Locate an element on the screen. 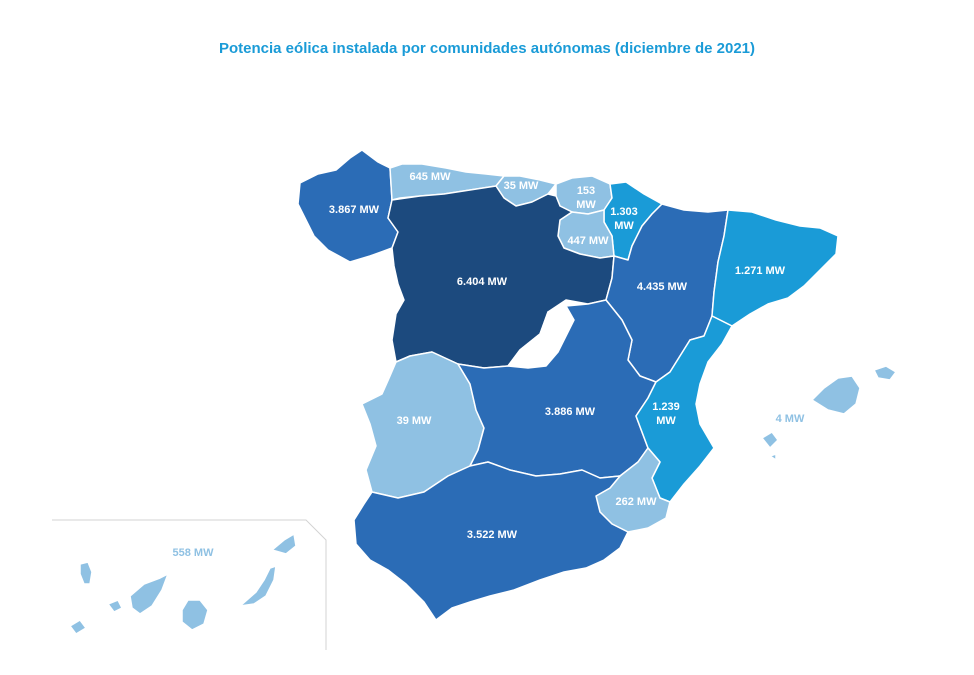 The height and width of the screenshot is (675, 974). label-galicia: 3.867 MW is located at coordinates (354, 210).